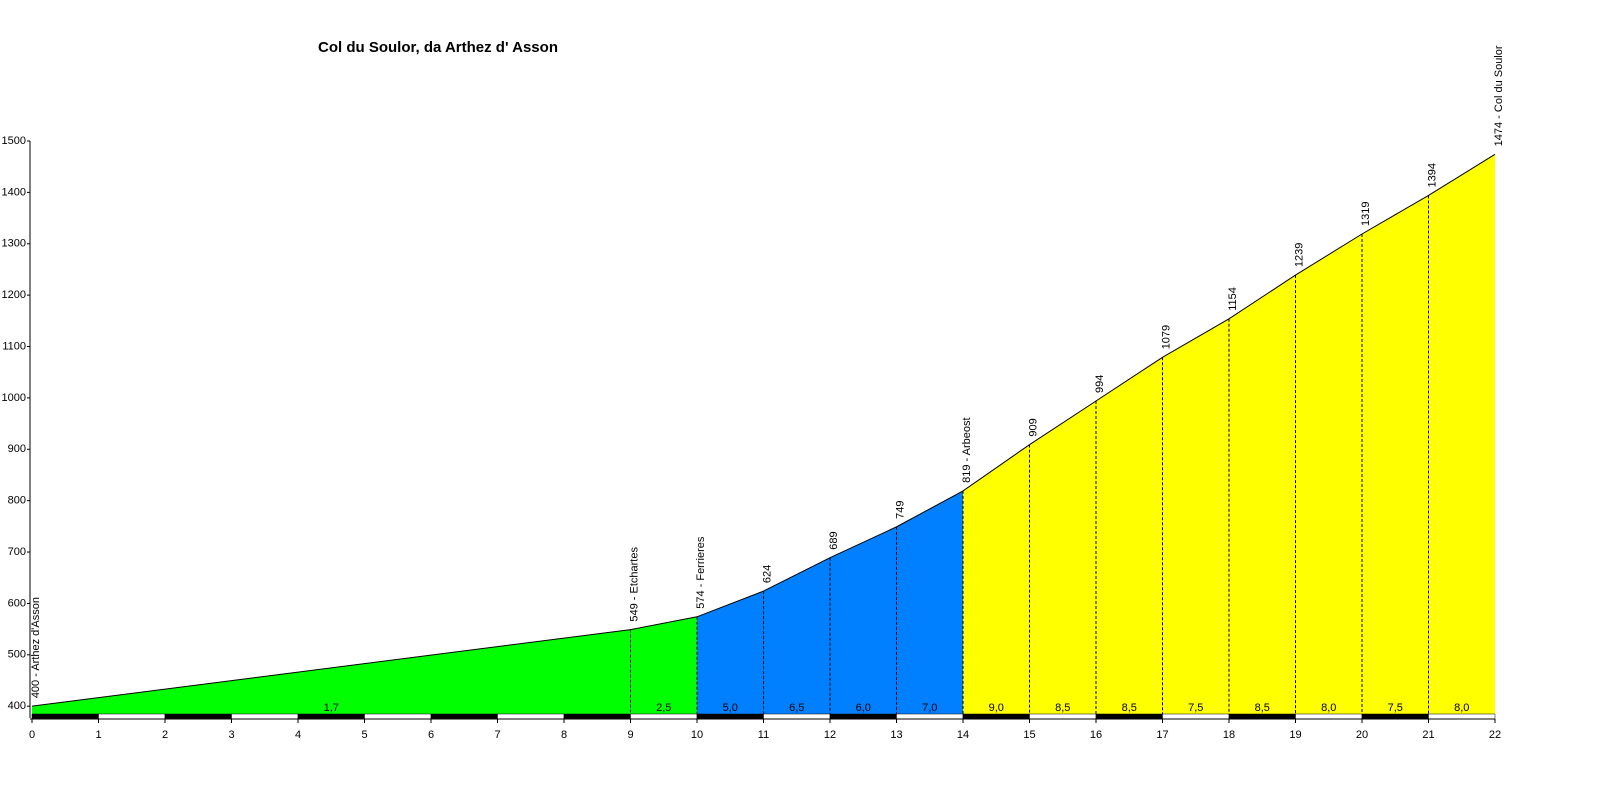  Describe the element at coordinates (17, 603) in the screenshot. I see `y-tick-label: 600` at that location.